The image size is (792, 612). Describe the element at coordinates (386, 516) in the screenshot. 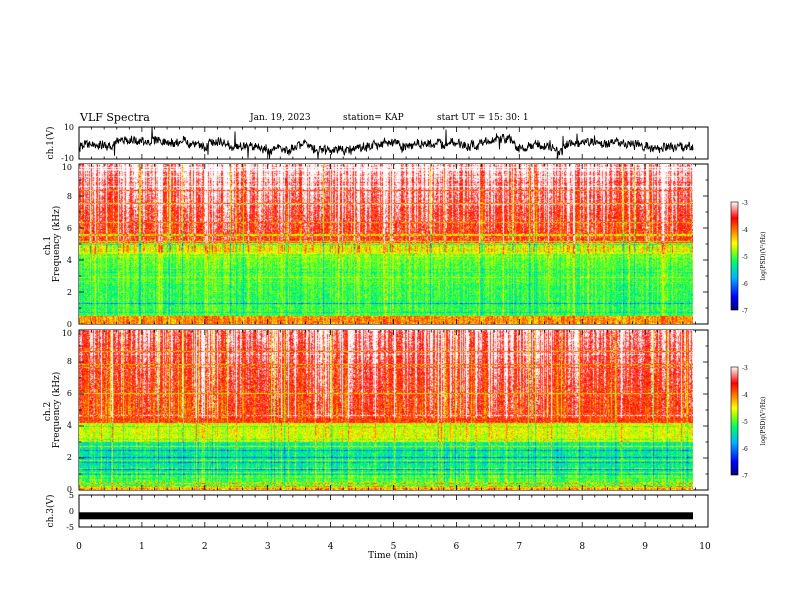

I see `ch3-waveform-trace` at that location.